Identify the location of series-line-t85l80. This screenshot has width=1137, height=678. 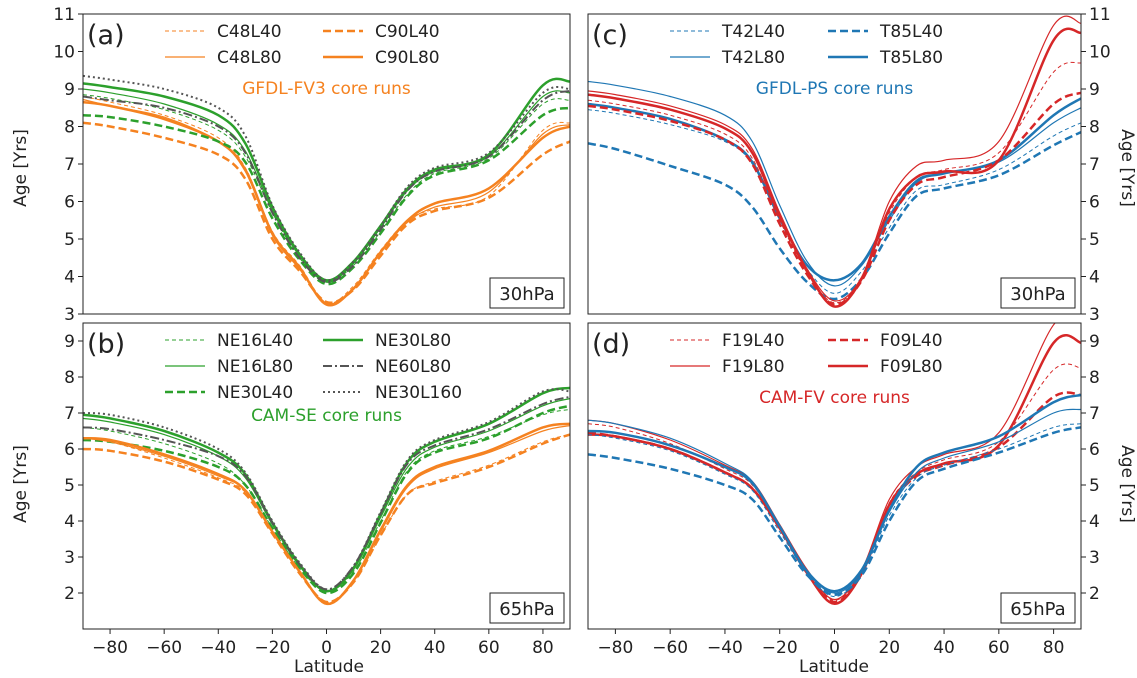
(834, 189).